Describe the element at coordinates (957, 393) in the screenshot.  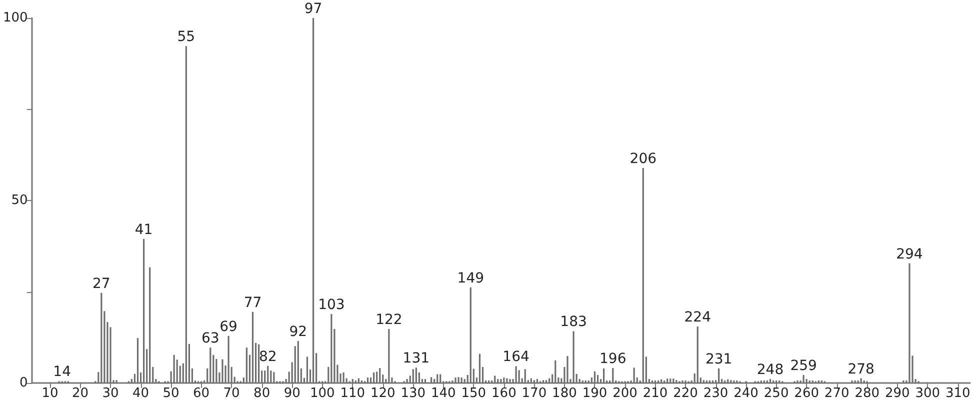
I see `x-tick-label: 310` at that location.